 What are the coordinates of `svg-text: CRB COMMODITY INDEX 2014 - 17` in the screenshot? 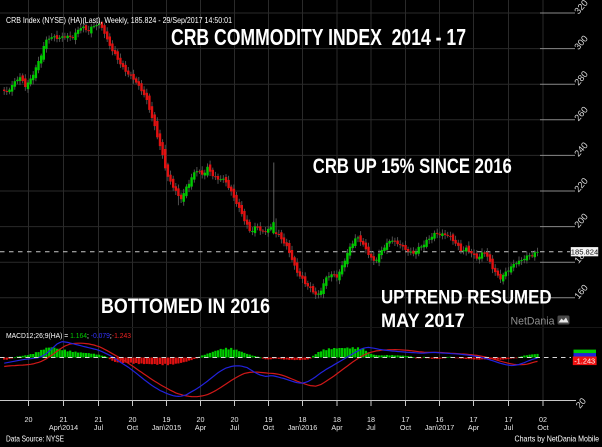 It's located at (318, 37).